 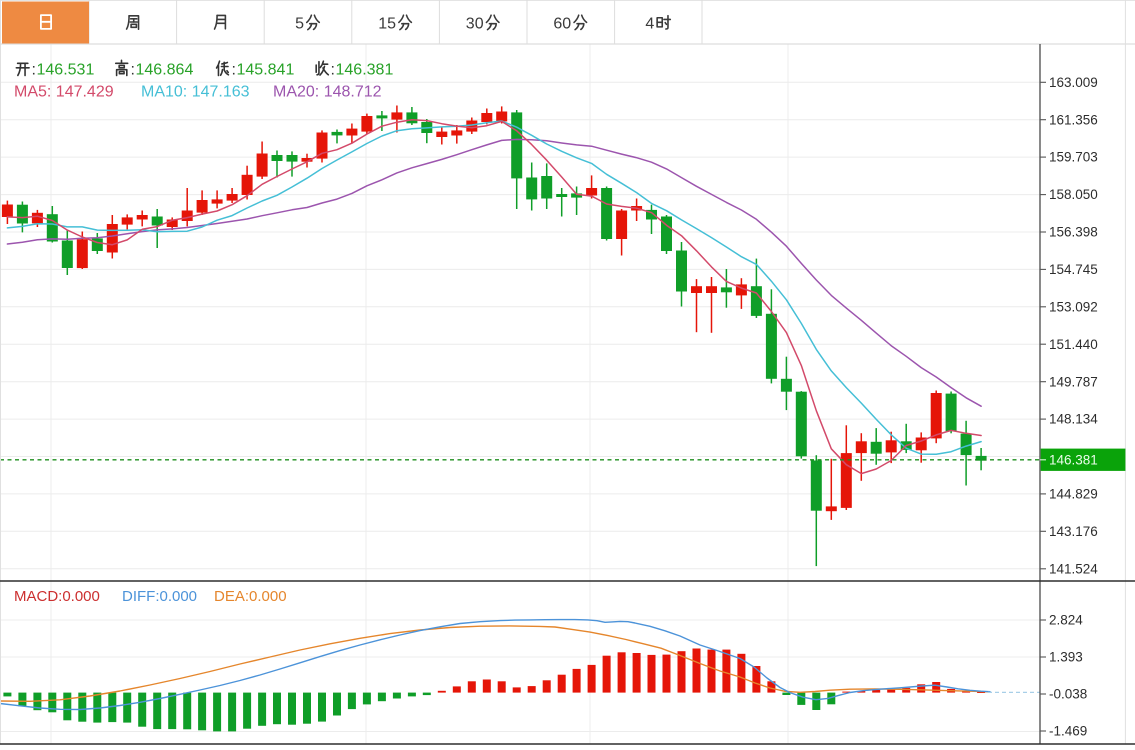 What do you see at coordinates (1073, 306) in the screenshot?
I see `svg-text: 153.092` at bounding box center [1073, 306].